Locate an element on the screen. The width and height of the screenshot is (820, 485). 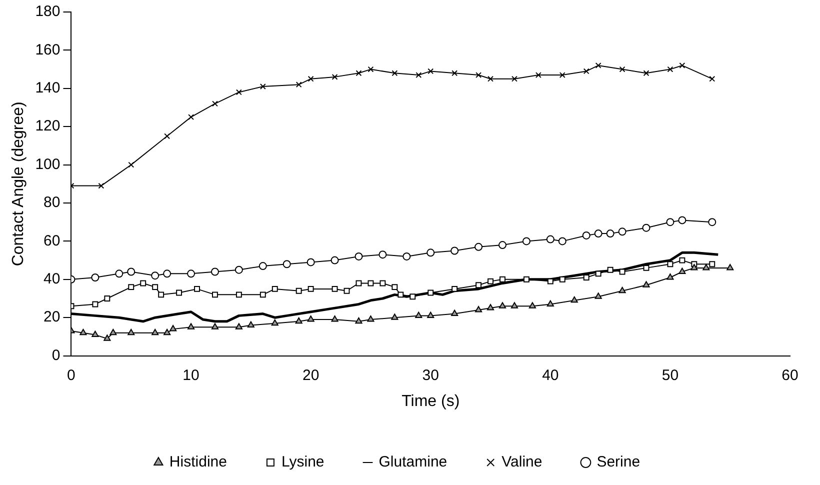
y-tick-label: 120 is located at coordinates (47, 126).